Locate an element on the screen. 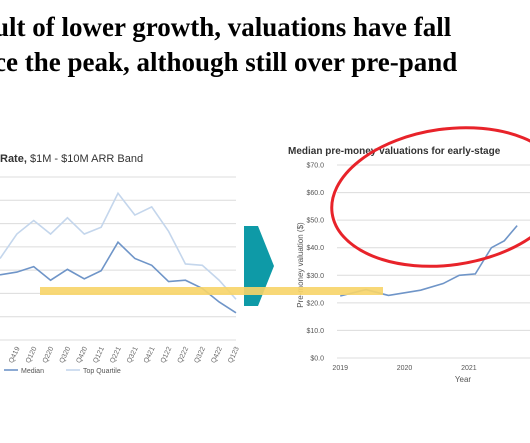  series-line-median is located at coordinates (118, 277).